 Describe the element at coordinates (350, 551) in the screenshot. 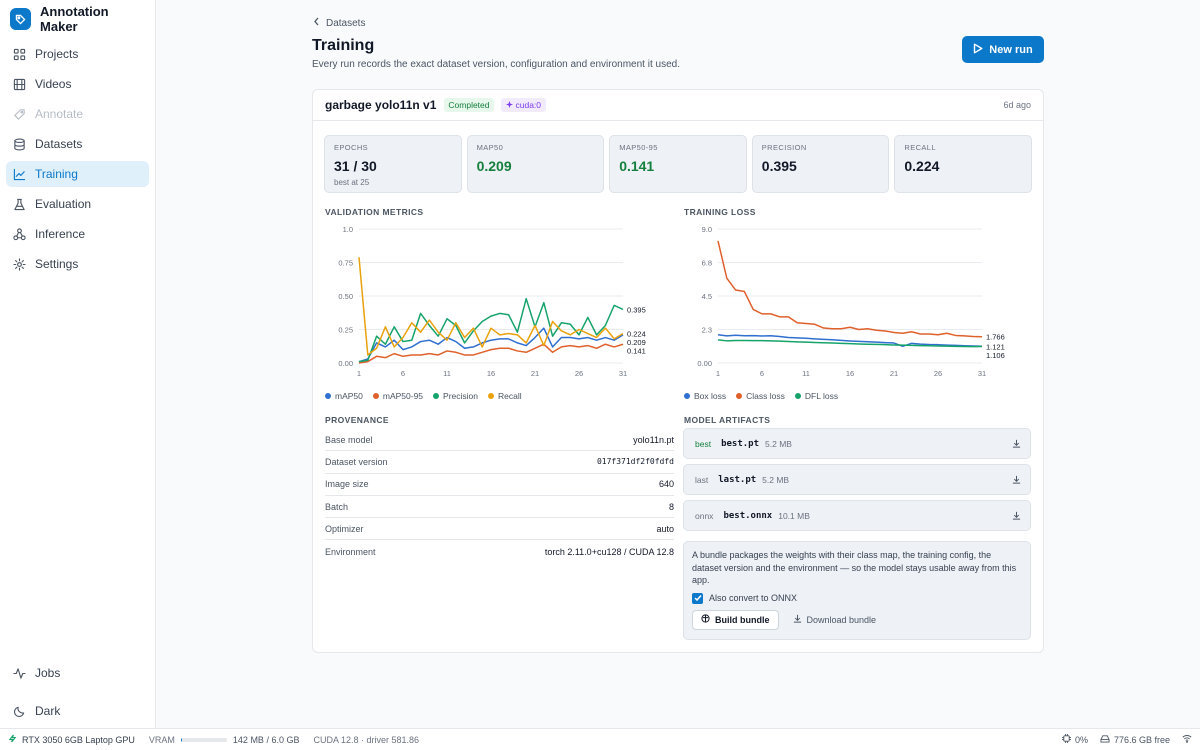

I see `provenance-key: Environment` at that location.